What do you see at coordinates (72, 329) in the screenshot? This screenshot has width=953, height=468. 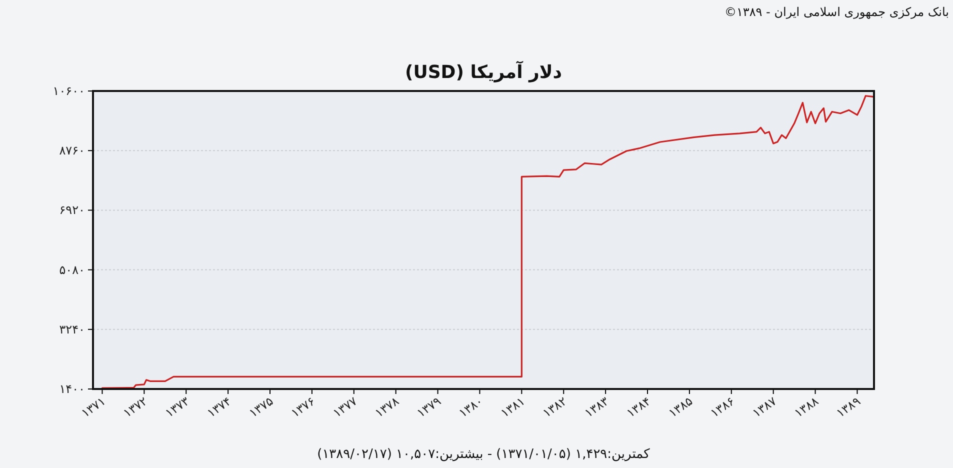 I see `y-tick-label: ۳۲۴۰` at bounding box center [72, 329].